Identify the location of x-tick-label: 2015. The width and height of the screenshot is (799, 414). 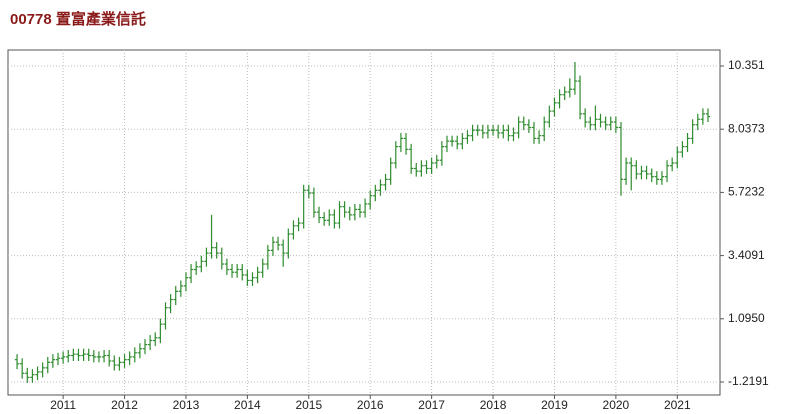
(308, 405).